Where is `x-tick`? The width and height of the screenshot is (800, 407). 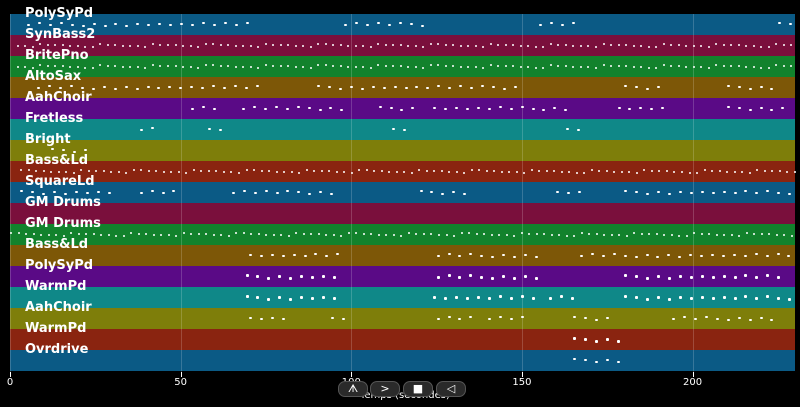
x-tick is located at coordinates (181, 374).